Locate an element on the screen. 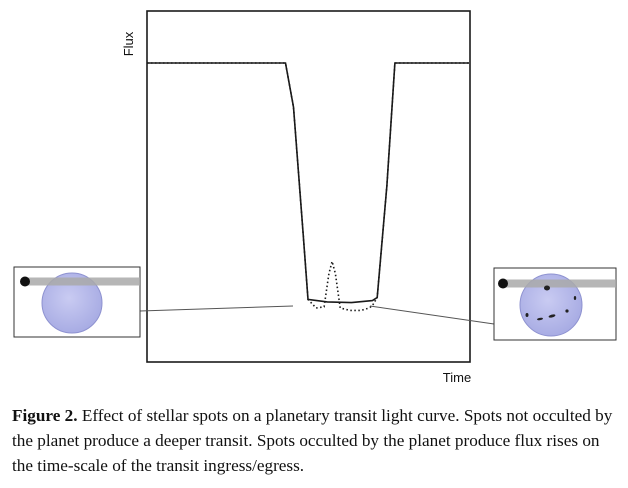 The height and width of the screenshot is (488, 628). figure-label: Figure 2. is located at coordinates (45, 415).